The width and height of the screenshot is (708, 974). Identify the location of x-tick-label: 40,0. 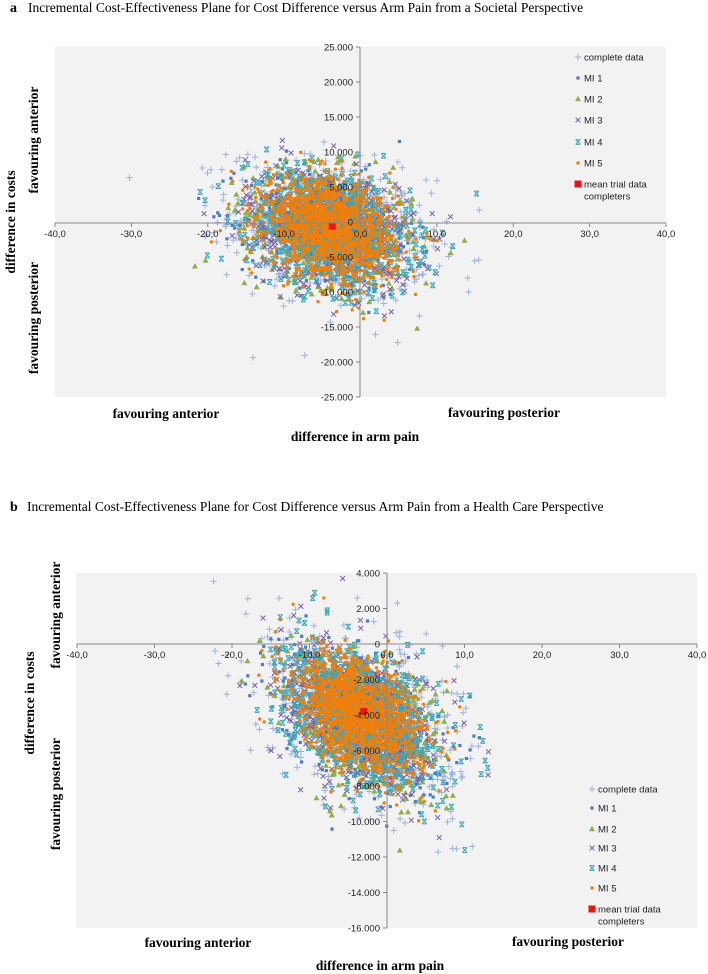
(666, 234).